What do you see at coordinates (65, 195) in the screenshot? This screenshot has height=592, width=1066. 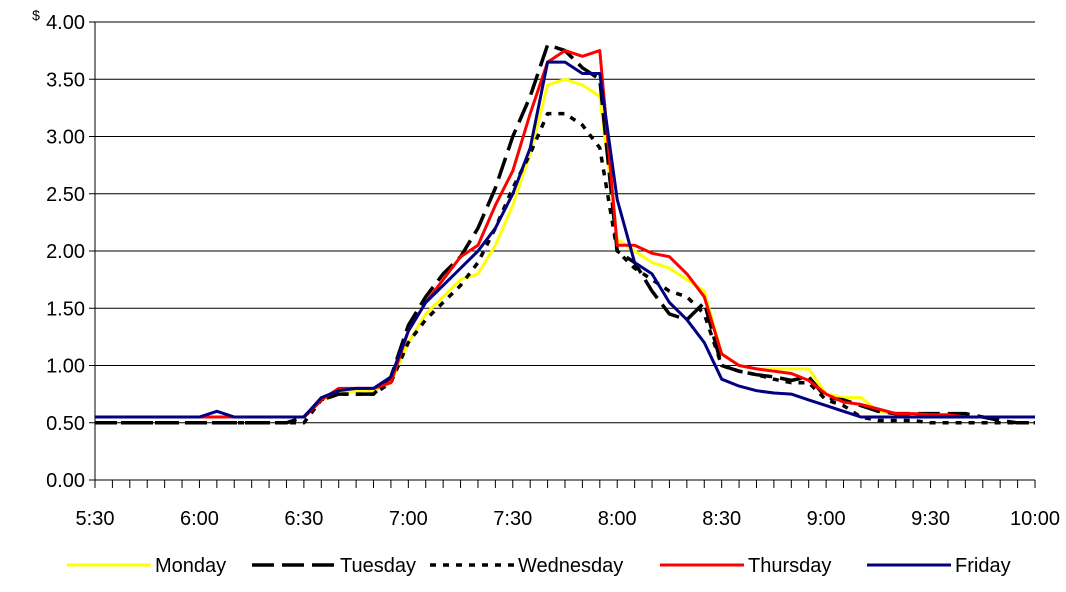 I see `y-tick-label: 2.50` at bounding box center [65, 195].